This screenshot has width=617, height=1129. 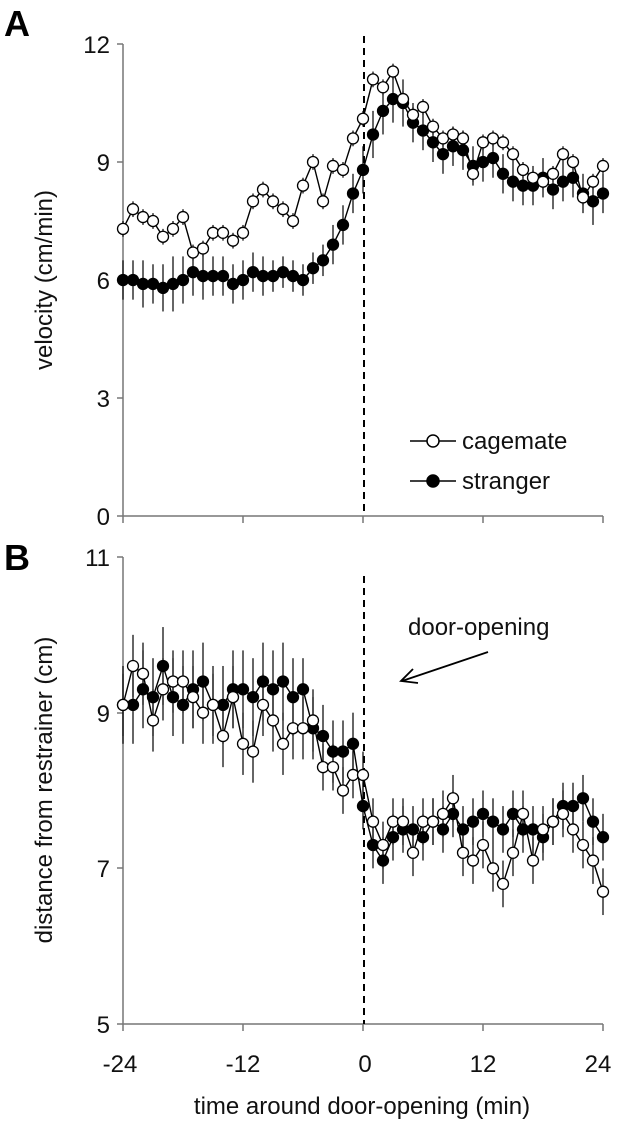 What do you see at coordinates (103, 1025) in the screenshot?
I see `panel-b-y-tick-label: 5` at bounding box center [103, 1025].